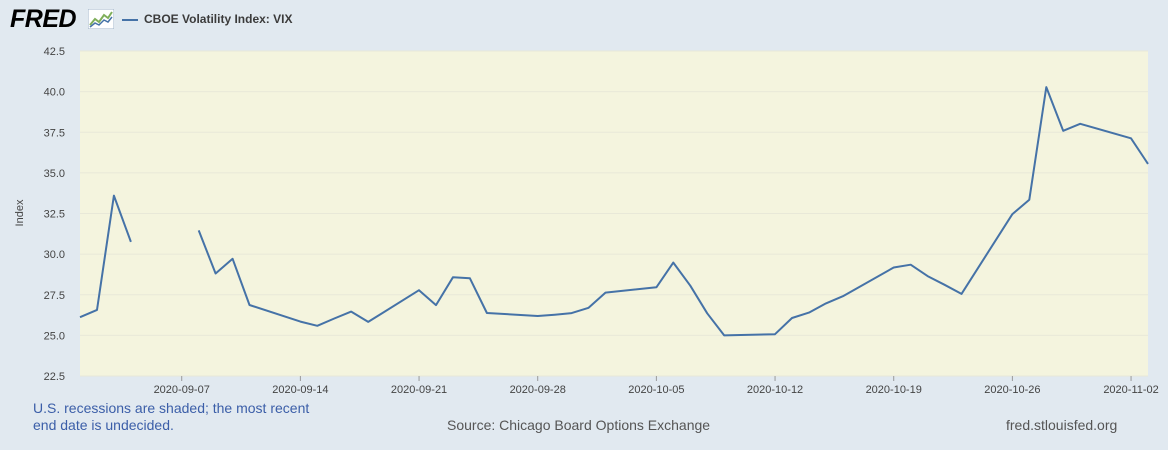 The height and width of the screenshot is (450, 1168). I want to click on trend-graph-icon, so click(101, 19).